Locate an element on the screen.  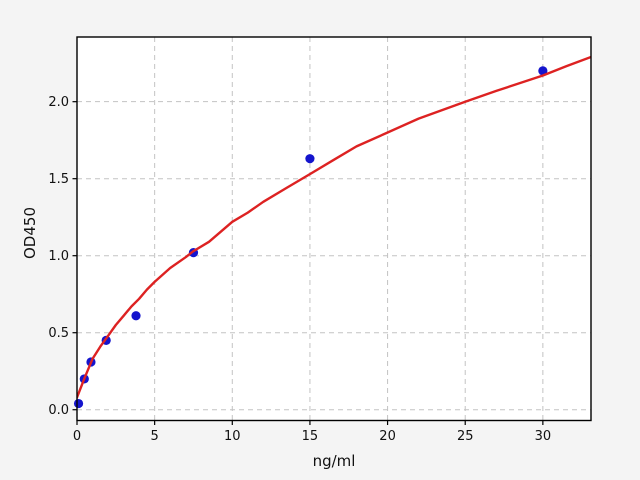
x-tick-label: 25 is located at coordinates (465, 436).